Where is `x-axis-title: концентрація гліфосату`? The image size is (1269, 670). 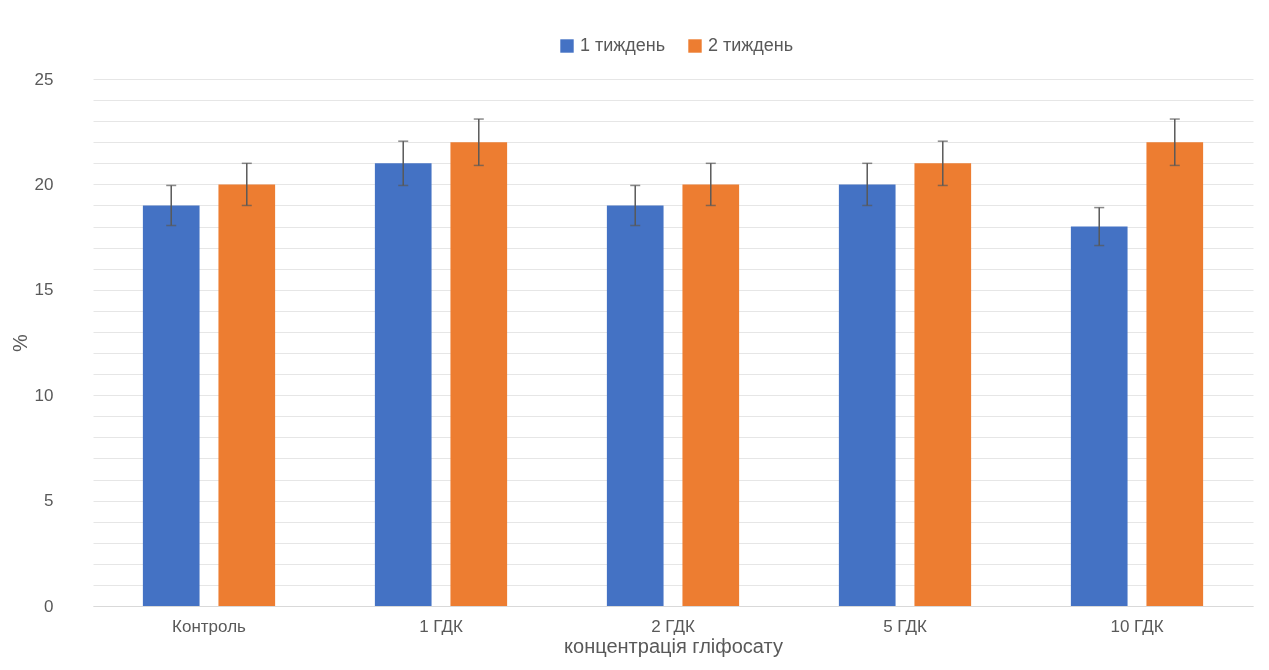
x-axis-title: концентрація гліфосату is located at coordinates (673, 645).